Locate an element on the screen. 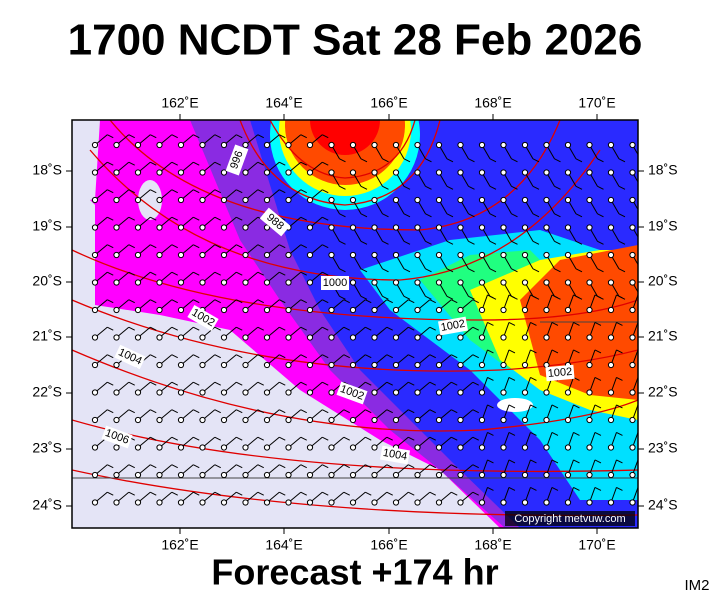 This screenshot has height=605, width=711. isobar-label: 1006 is located at coordinates (117, 437).